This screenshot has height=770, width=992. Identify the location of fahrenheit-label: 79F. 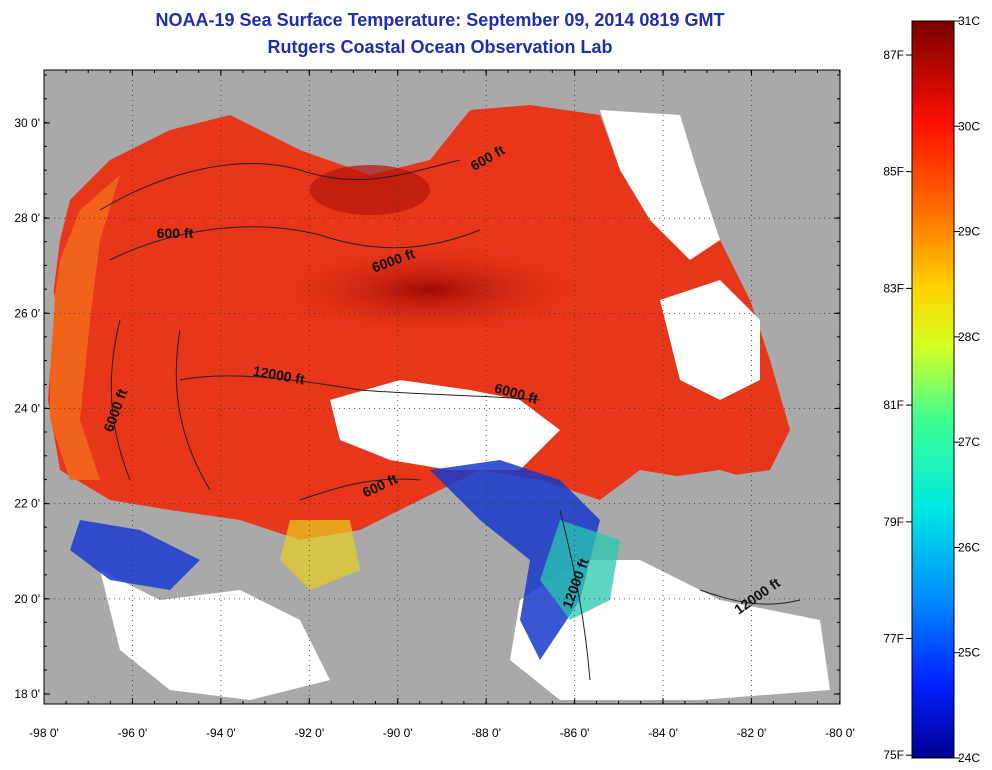
(893, 522).